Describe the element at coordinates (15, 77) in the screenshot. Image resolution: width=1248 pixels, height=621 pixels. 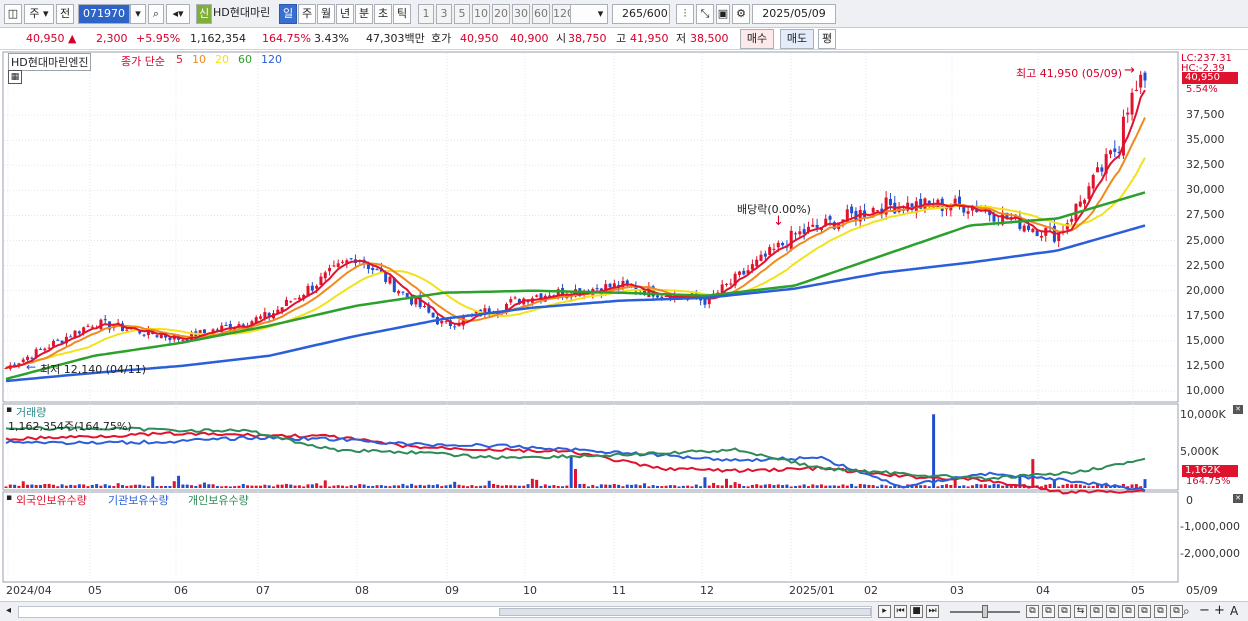
I see `calculator-icon: ▦` at that location.